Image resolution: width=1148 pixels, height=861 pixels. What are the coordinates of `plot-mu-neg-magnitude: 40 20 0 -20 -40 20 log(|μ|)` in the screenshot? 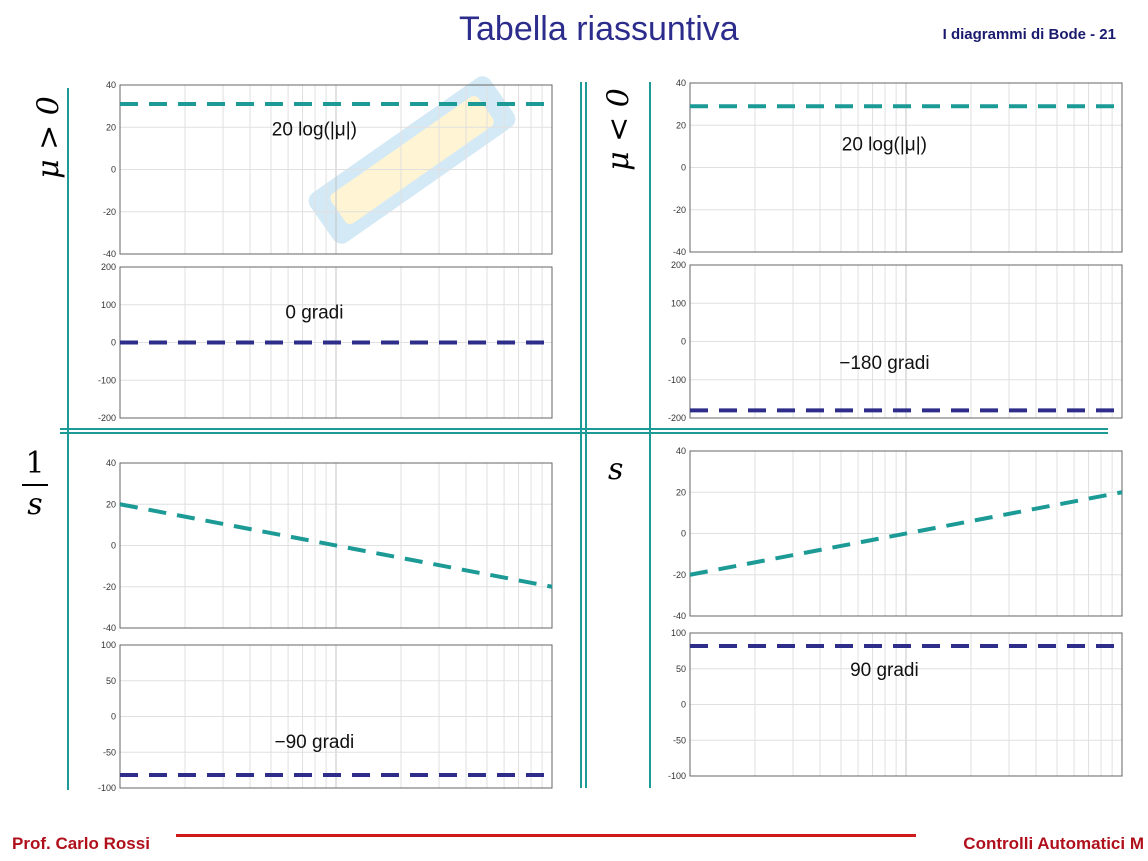 It's located at (898, 167).